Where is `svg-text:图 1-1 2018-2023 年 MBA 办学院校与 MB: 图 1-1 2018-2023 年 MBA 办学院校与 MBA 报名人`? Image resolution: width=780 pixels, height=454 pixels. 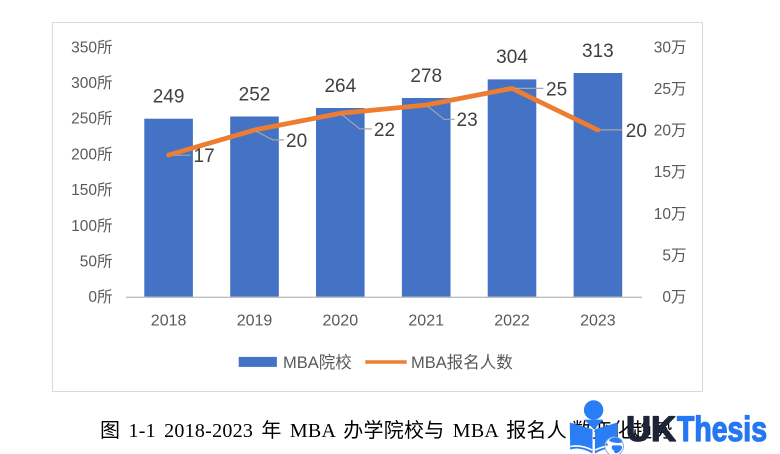 svg-text:图 1-1 2018-2023 年 MBA 办学院校与 MB: 图 1-1 2018-2023 年 MBA 办学院校与 MBA 报名人 is located at coordinates (333, 430).